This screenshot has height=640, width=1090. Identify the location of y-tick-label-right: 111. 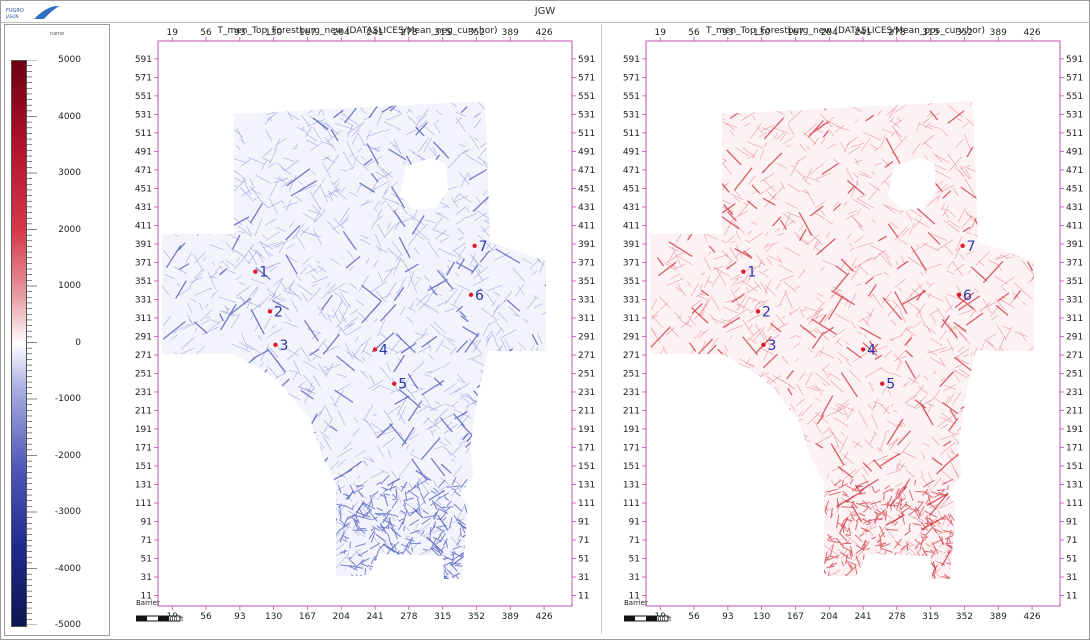
(586, 504).